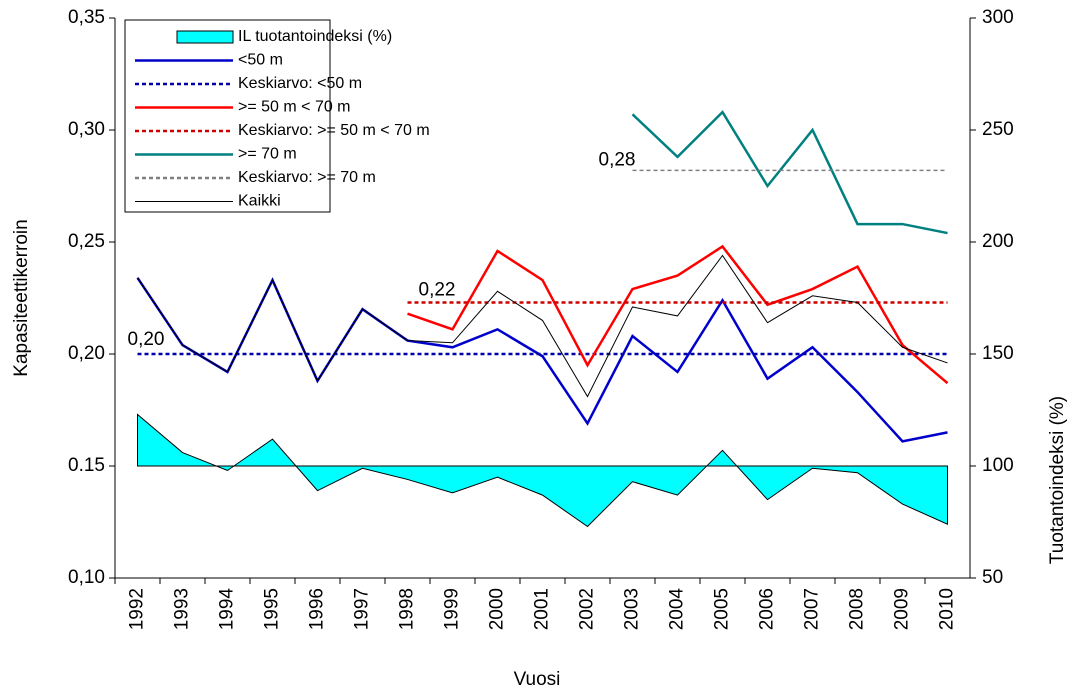 Image resolution: width=1075 pixels, height=693 pixels. I want to click on x-tick-label: 1998, so click(407, 609).